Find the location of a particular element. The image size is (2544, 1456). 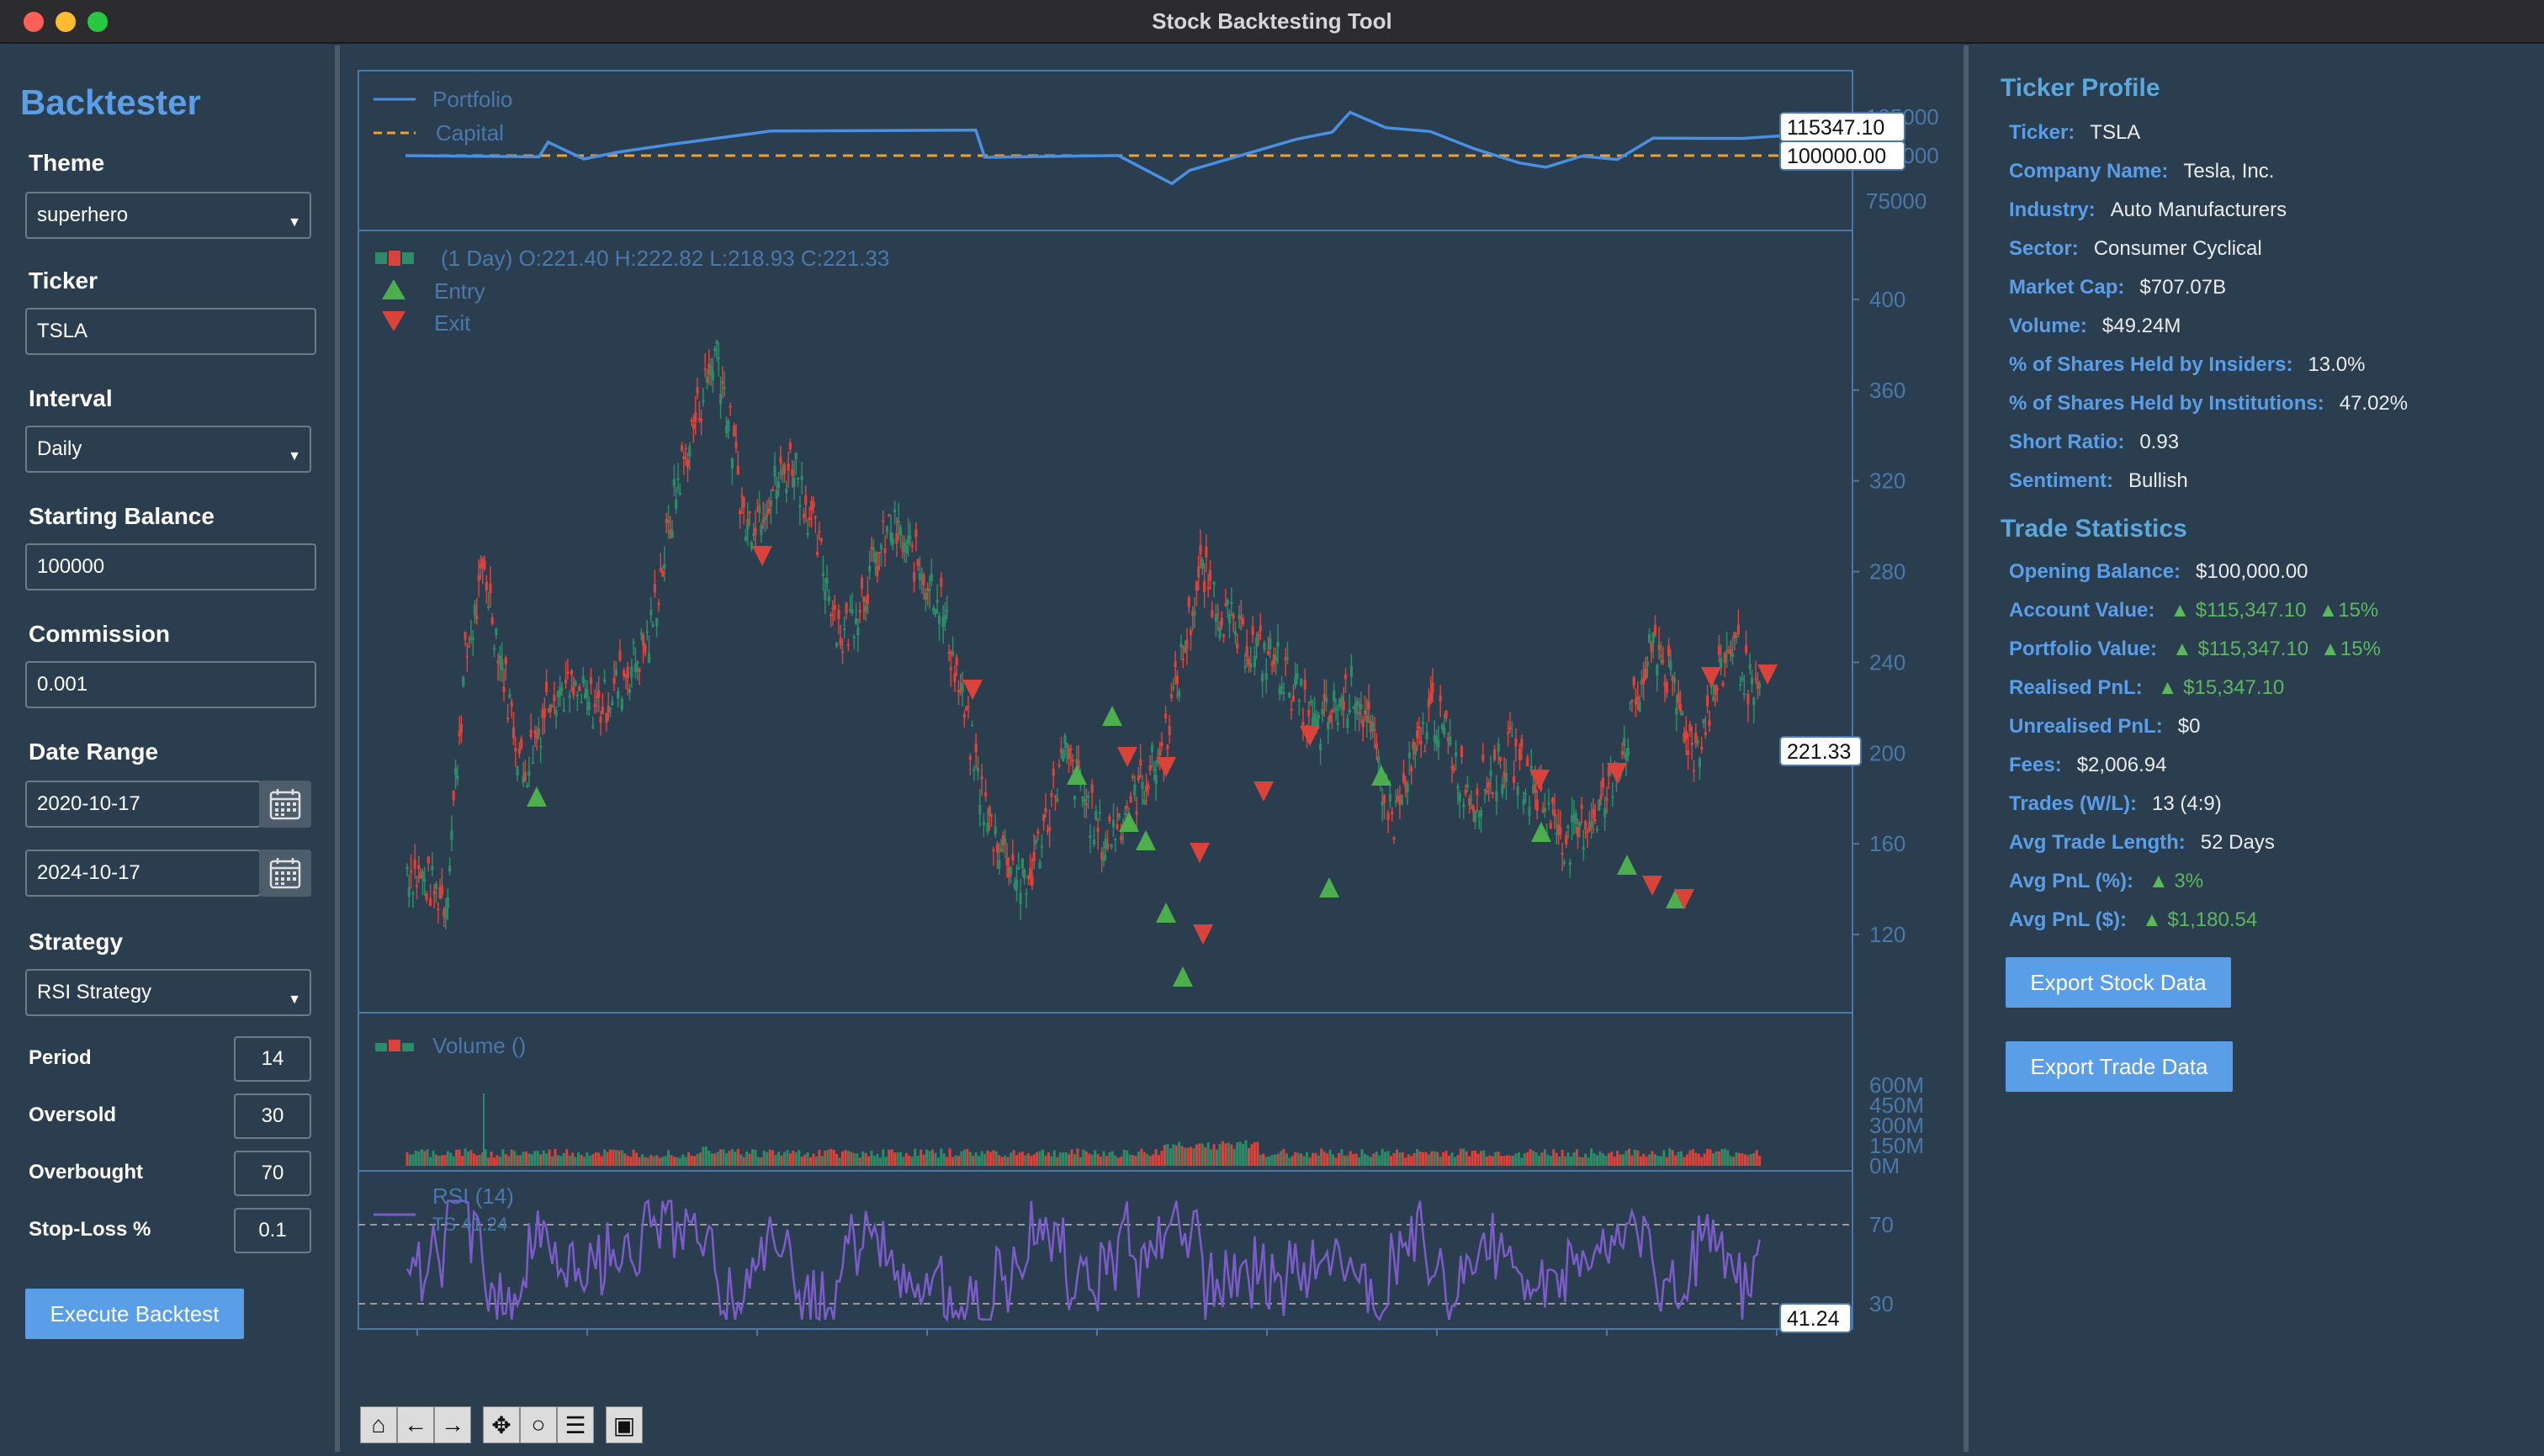

oversold-input: 30 is located at coordinates (272, 1116).